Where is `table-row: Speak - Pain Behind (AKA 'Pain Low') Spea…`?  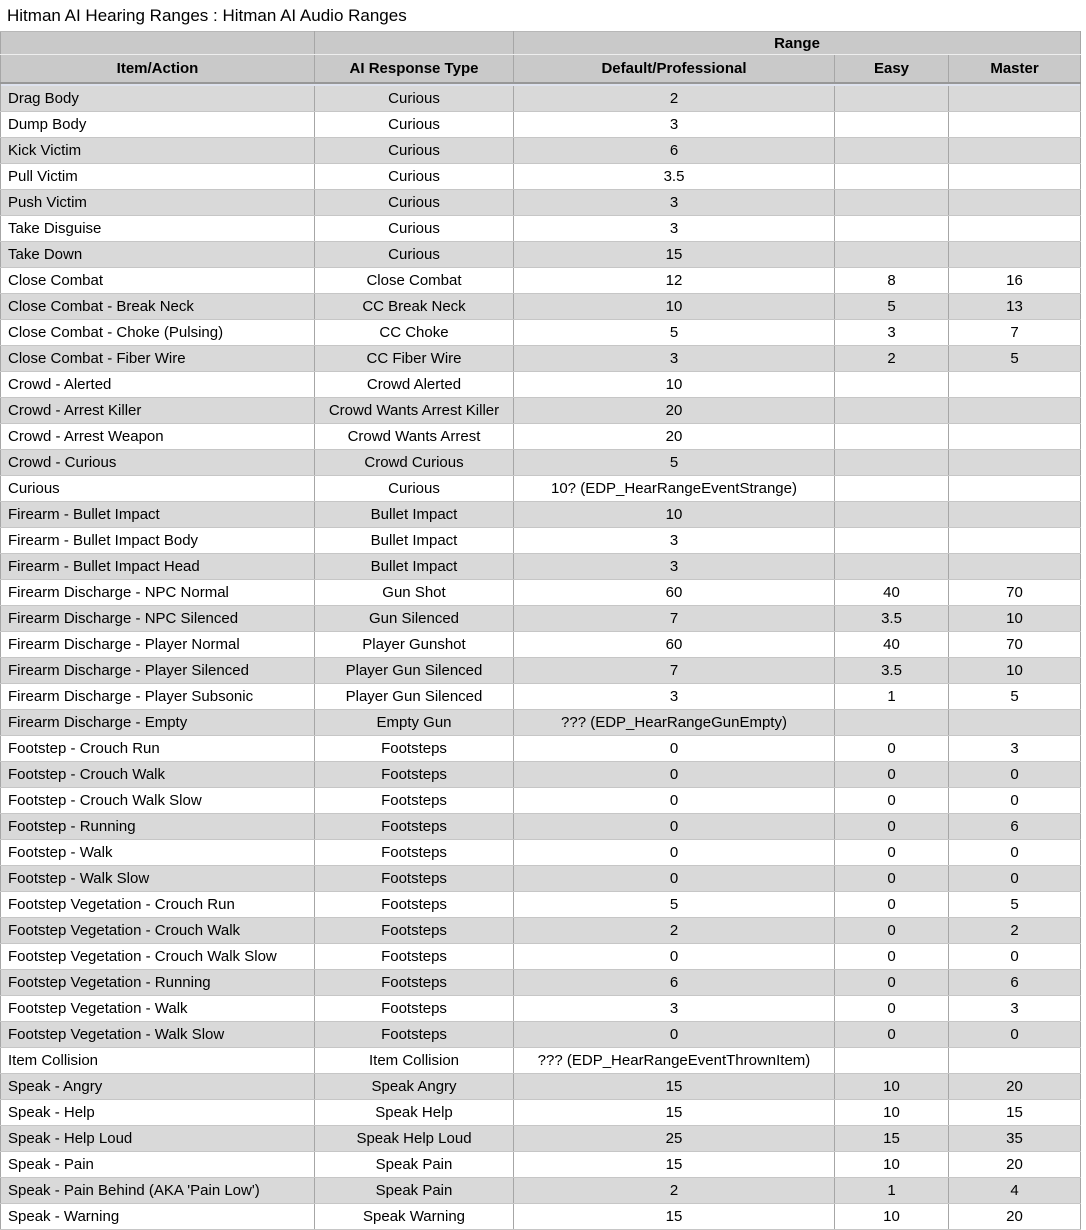 table-row: Speak - Pain Behind (AKA 'Pain Low') Spea… is located at coordinates (541, 1190).